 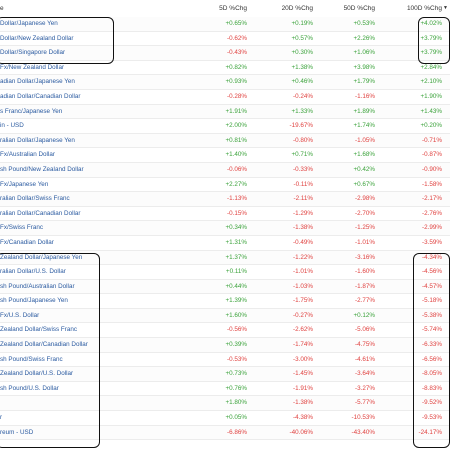 I want to click on chg-50d: +3.98%, so click(x=364, y=67).